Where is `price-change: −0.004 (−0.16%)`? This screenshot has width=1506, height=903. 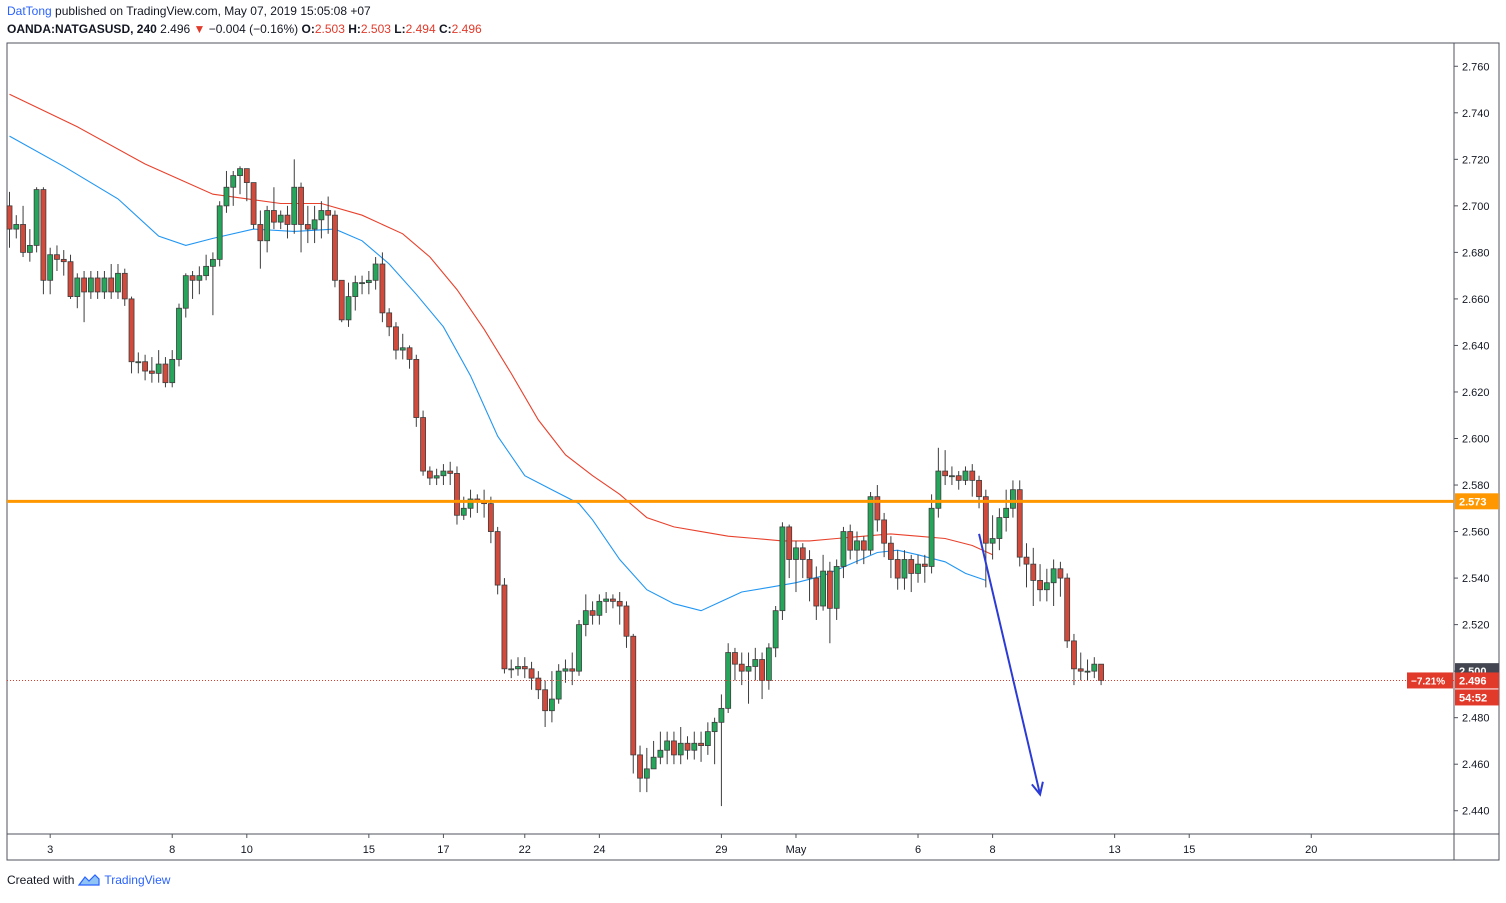 price-change: −0.004 (−0.16%) is located at coordinates (253, 29).